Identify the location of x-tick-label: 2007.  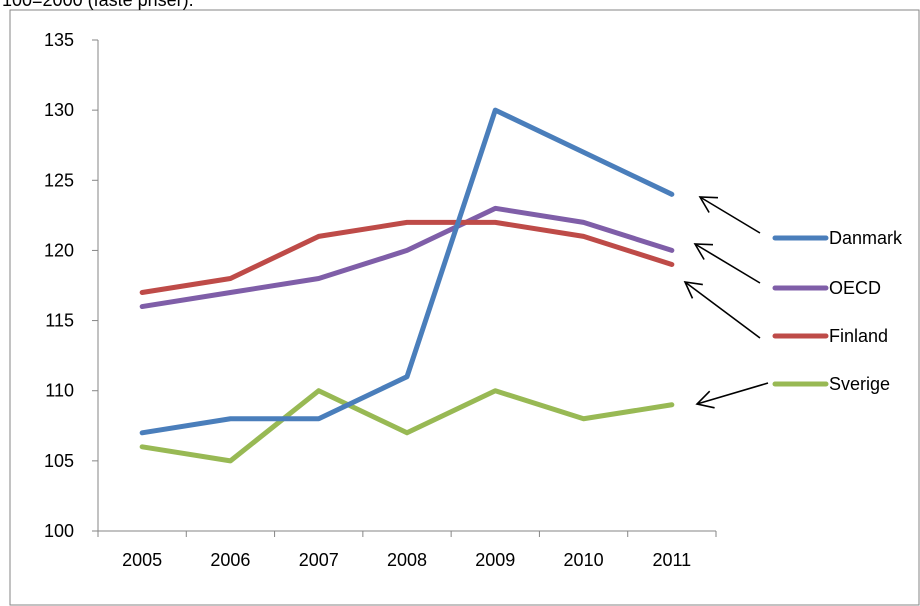
(319, 560).